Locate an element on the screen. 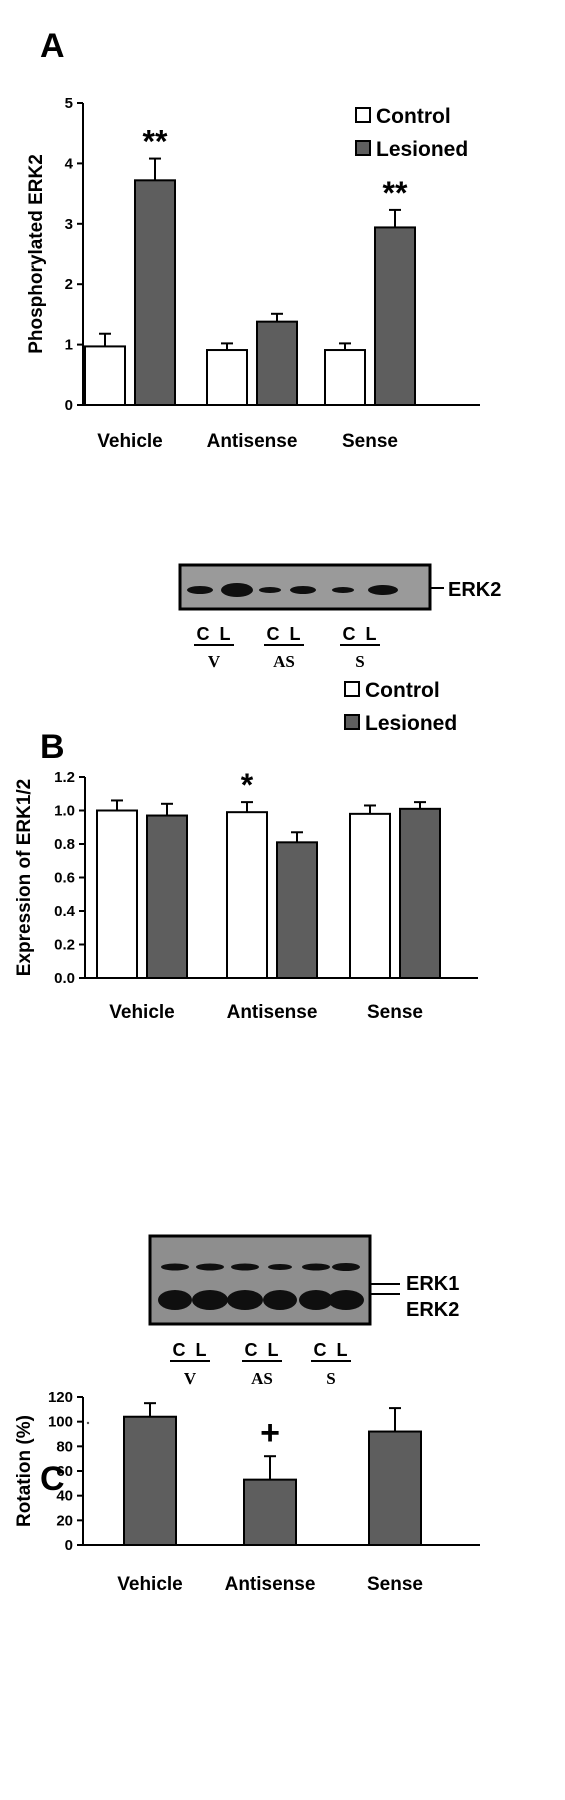 The height and width of the screenshot is (1800, 565). blot-b-band-label-erk1: ERK1 is located at coordinates (432, 1284).